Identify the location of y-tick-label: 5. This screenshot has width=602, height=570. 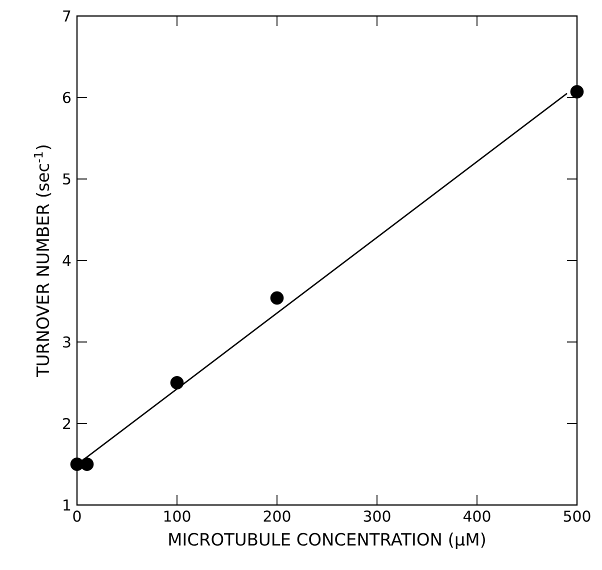
(66, 179).